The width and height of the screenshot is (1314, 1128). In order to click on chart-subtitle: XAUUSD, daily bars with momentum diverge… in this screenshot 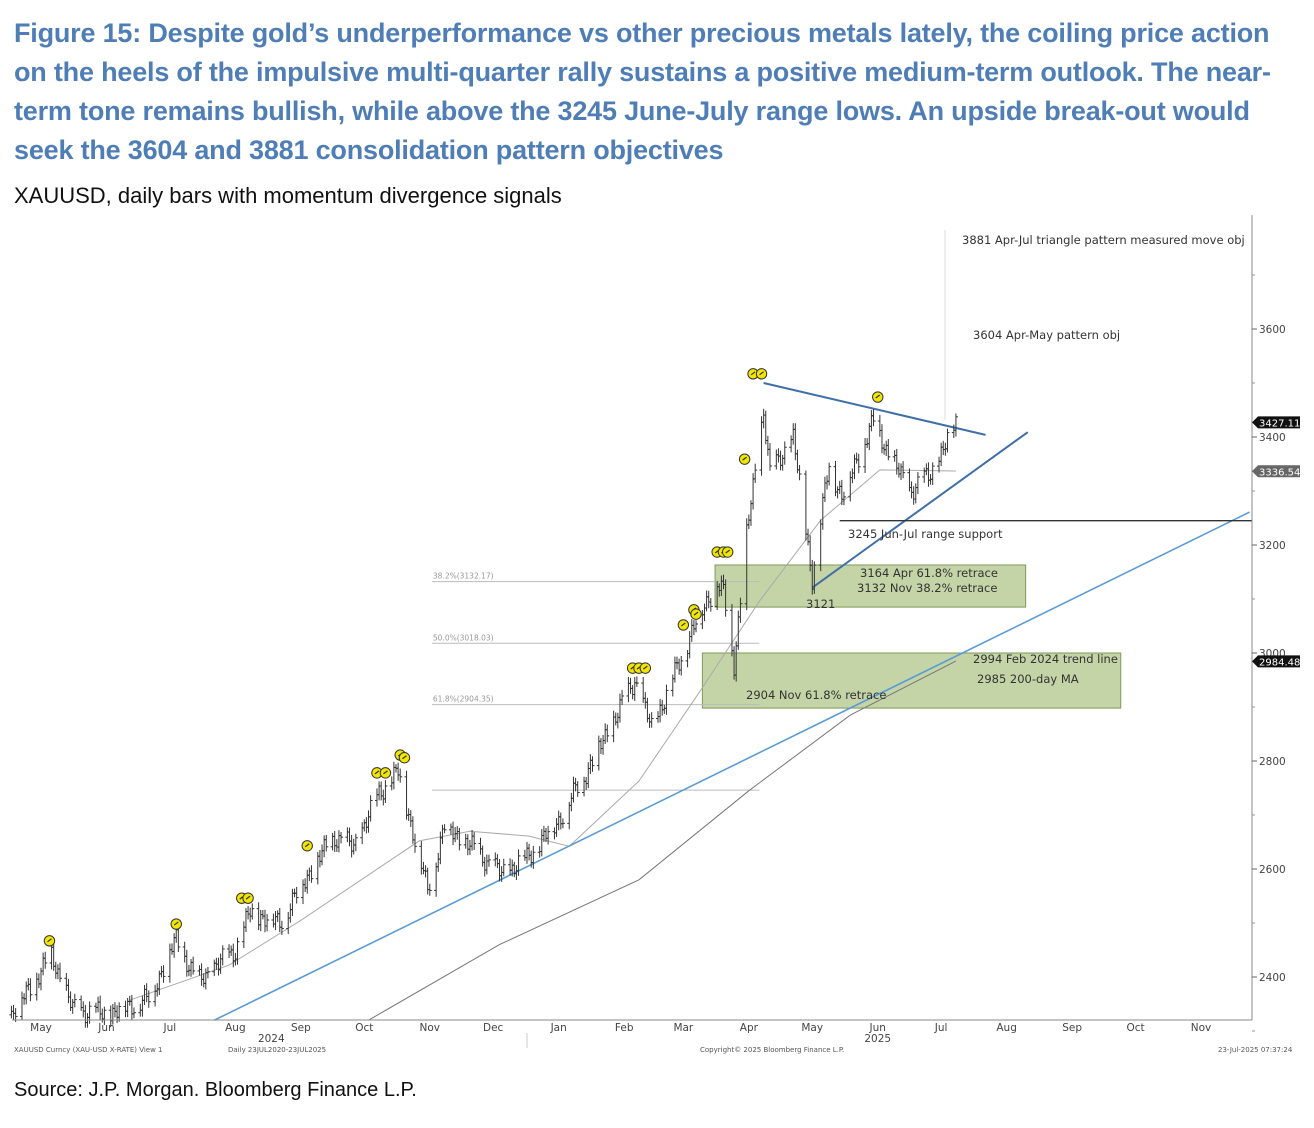, I will do `click(288, 195)`.